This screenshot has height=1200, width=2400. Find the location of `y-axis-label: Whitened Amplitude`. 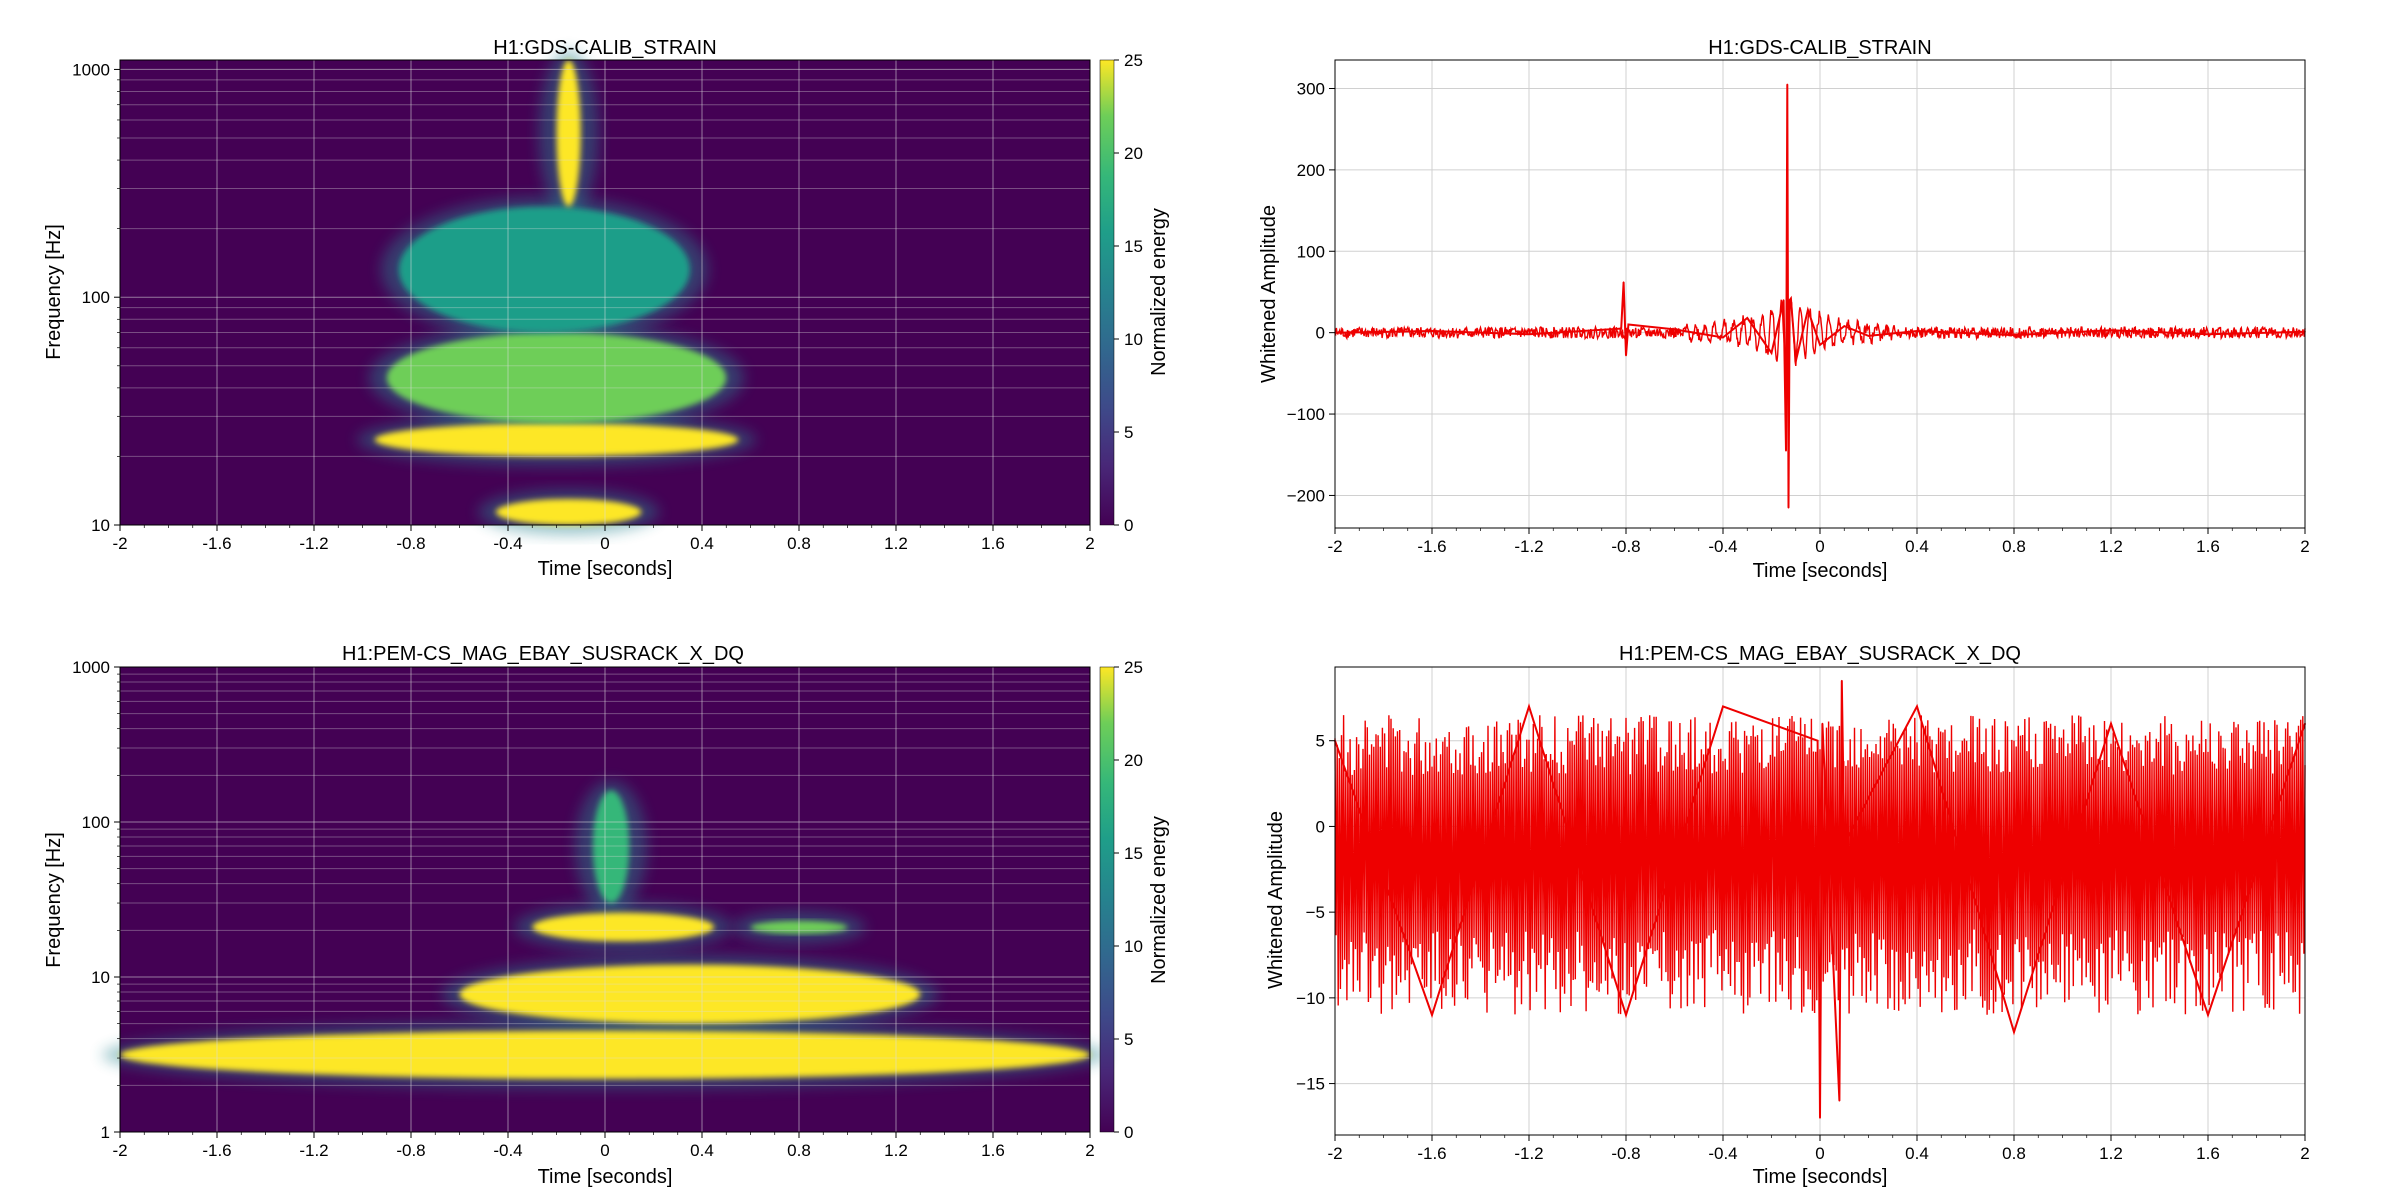

y-axis-label: Whitened Amplitude is located at coordinates (1269, 294).